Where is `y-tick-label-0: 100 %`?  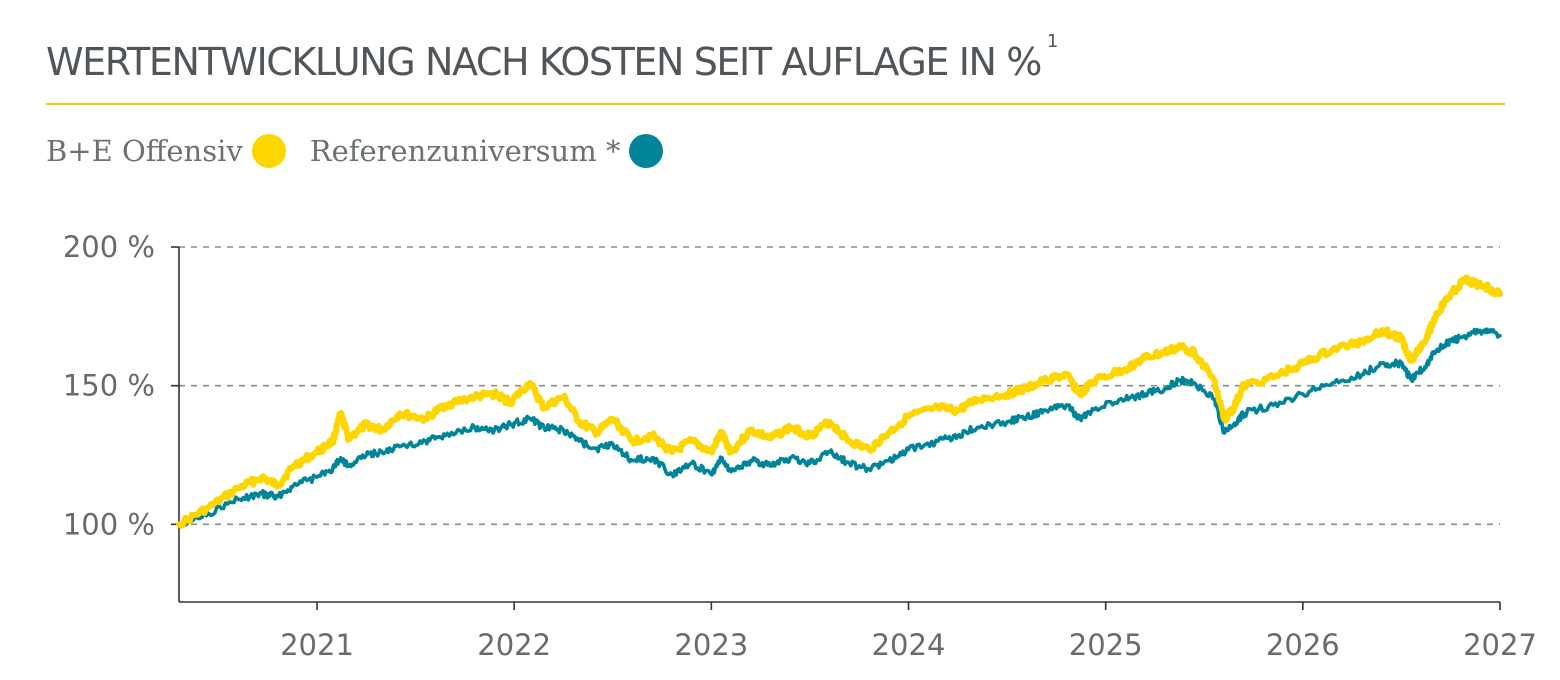
y-tick-label-0: 100 % is located at coordinates (109, 524).